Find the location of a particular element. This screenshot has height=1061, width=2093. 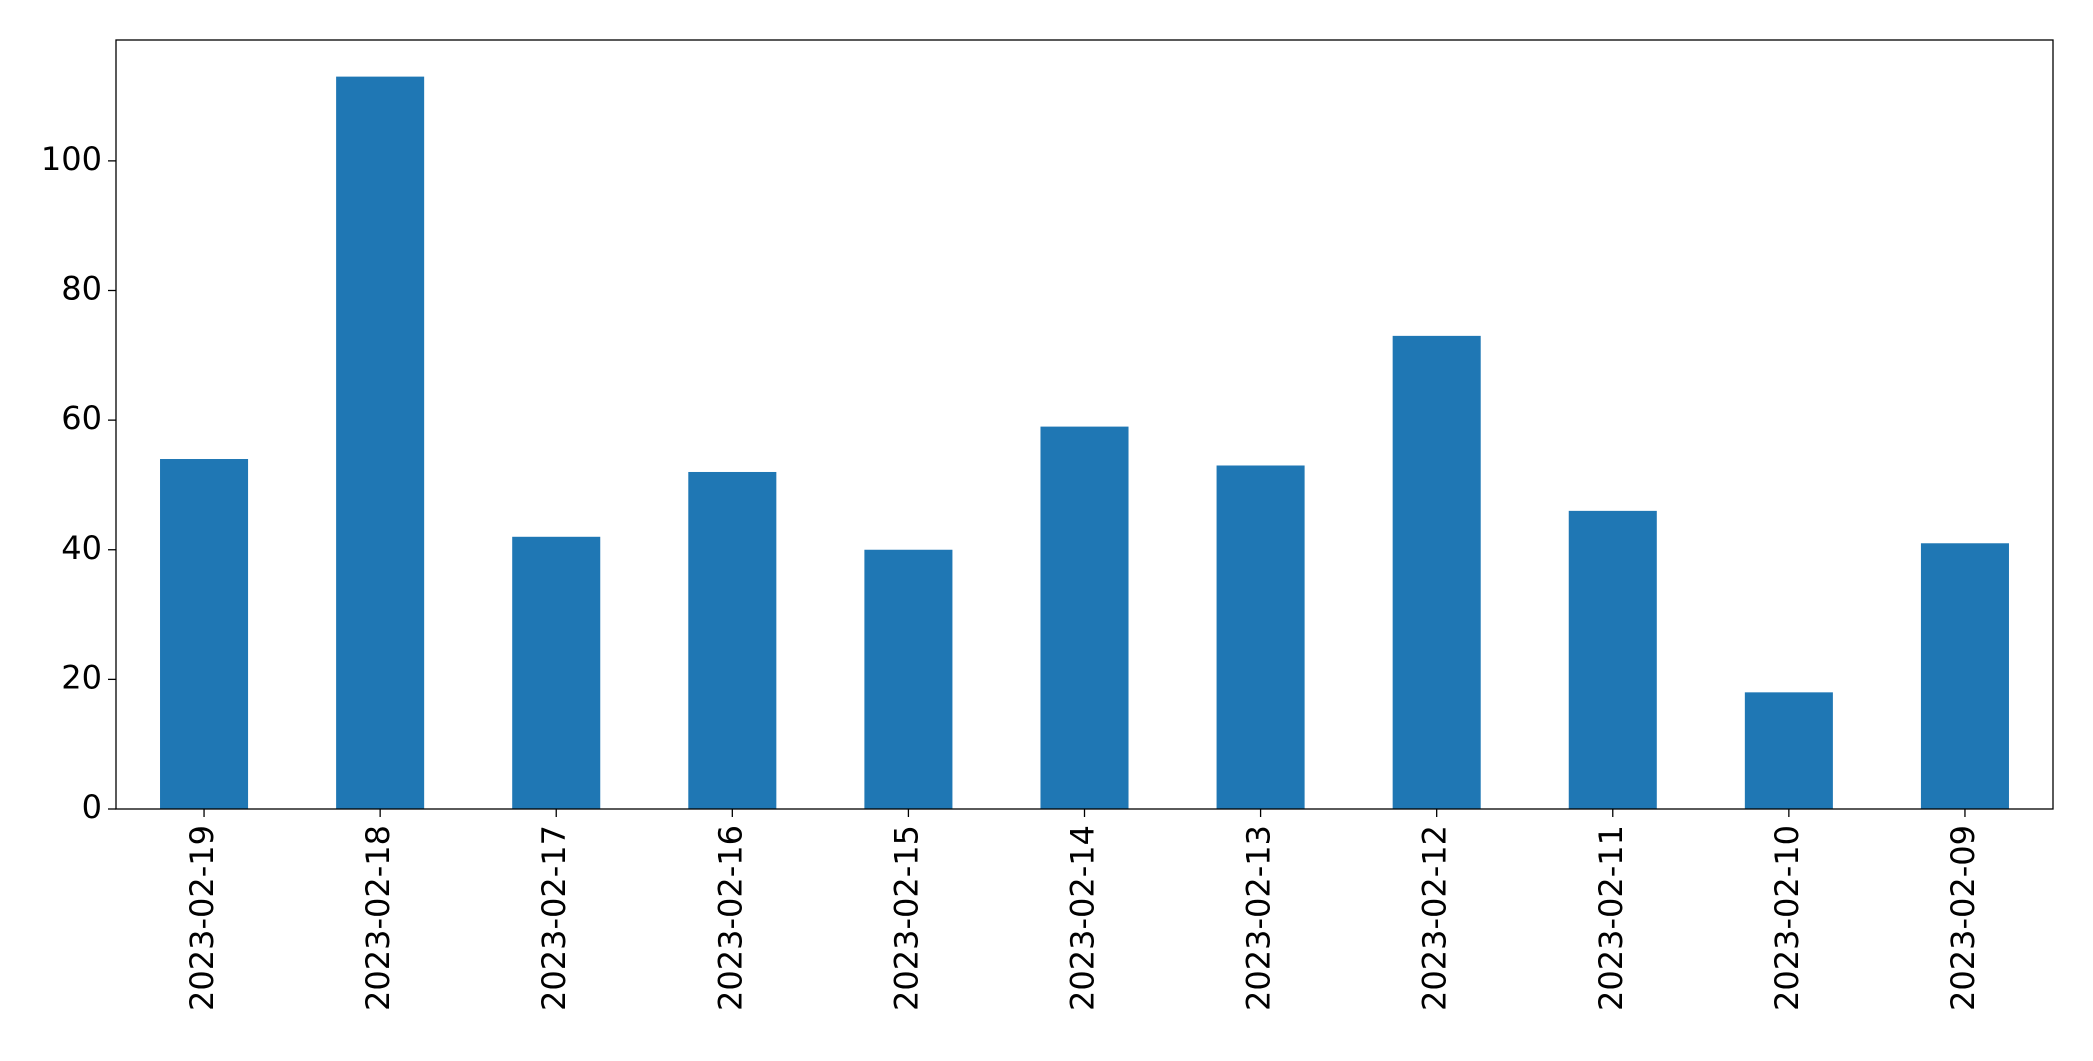

y-tick-label: 100 is located at coordinates (71, 159).